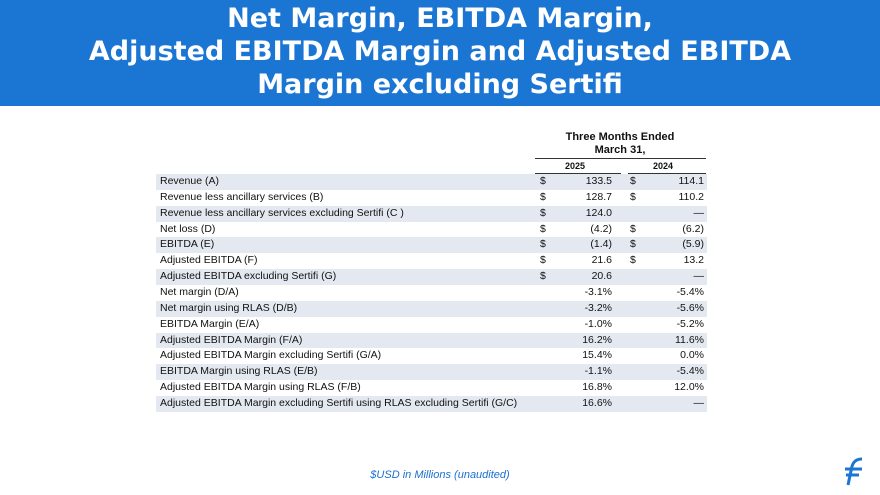 The image size is (880, 495). What do you see at coordinates (575, 166) in the screenshot?
I see `year-header: 2025` at bounding box center [575, 166].